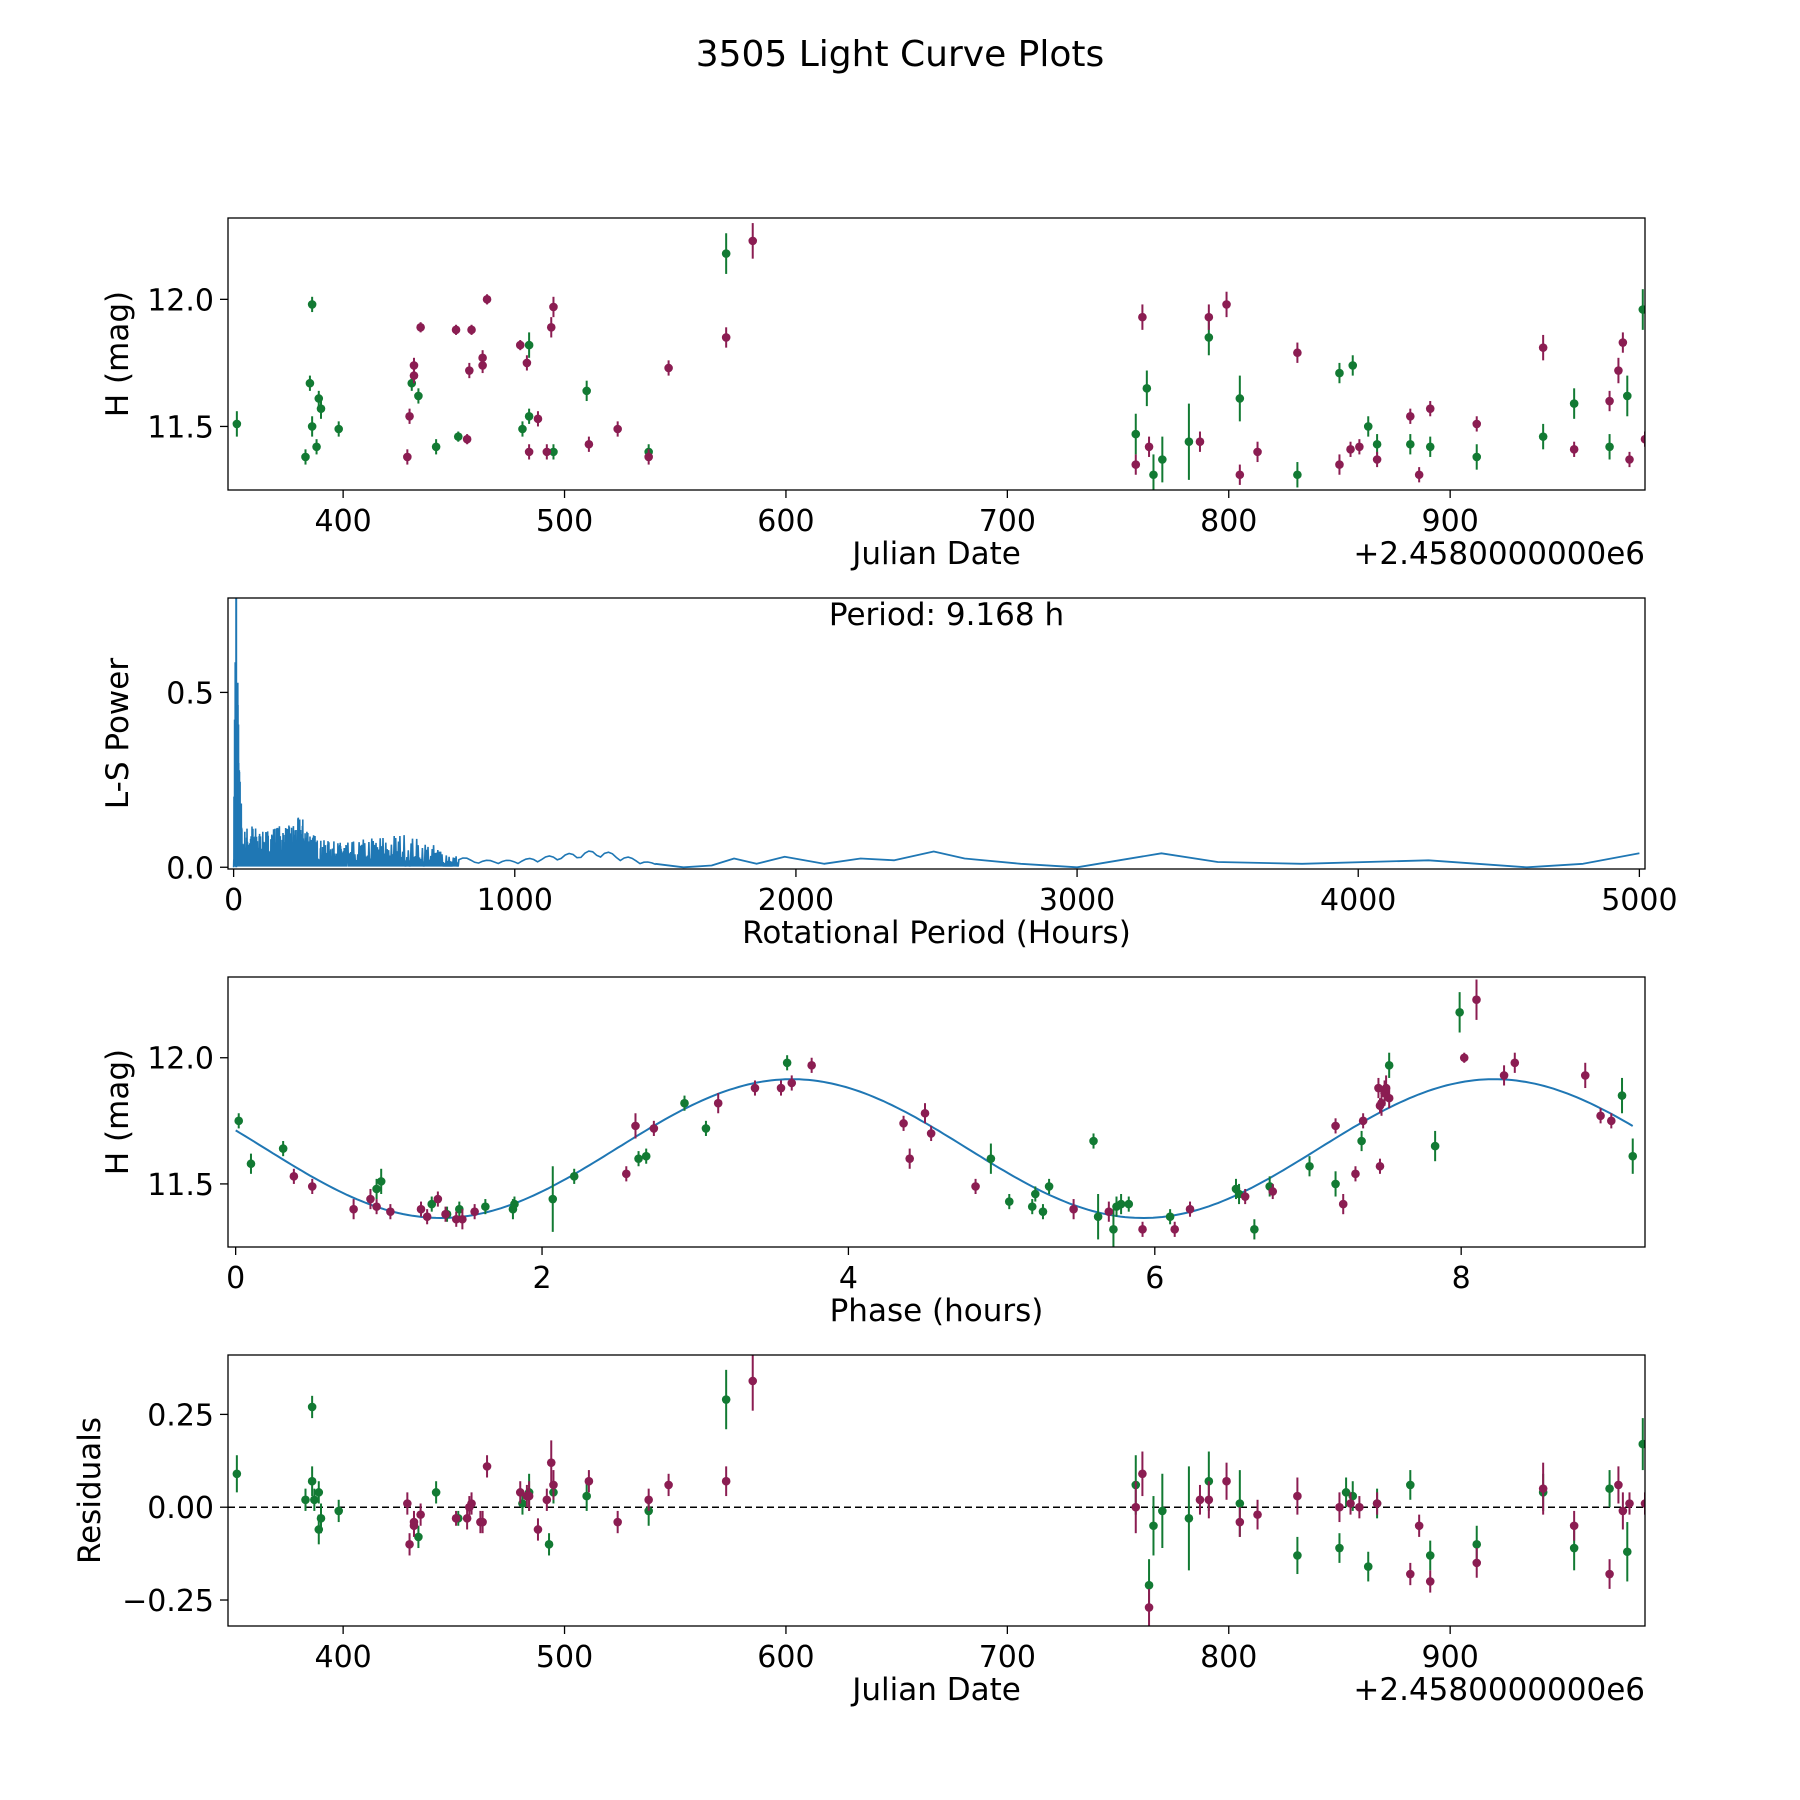  I want to click on residuals-xlabel: Julian Date, so click(935, 1690).